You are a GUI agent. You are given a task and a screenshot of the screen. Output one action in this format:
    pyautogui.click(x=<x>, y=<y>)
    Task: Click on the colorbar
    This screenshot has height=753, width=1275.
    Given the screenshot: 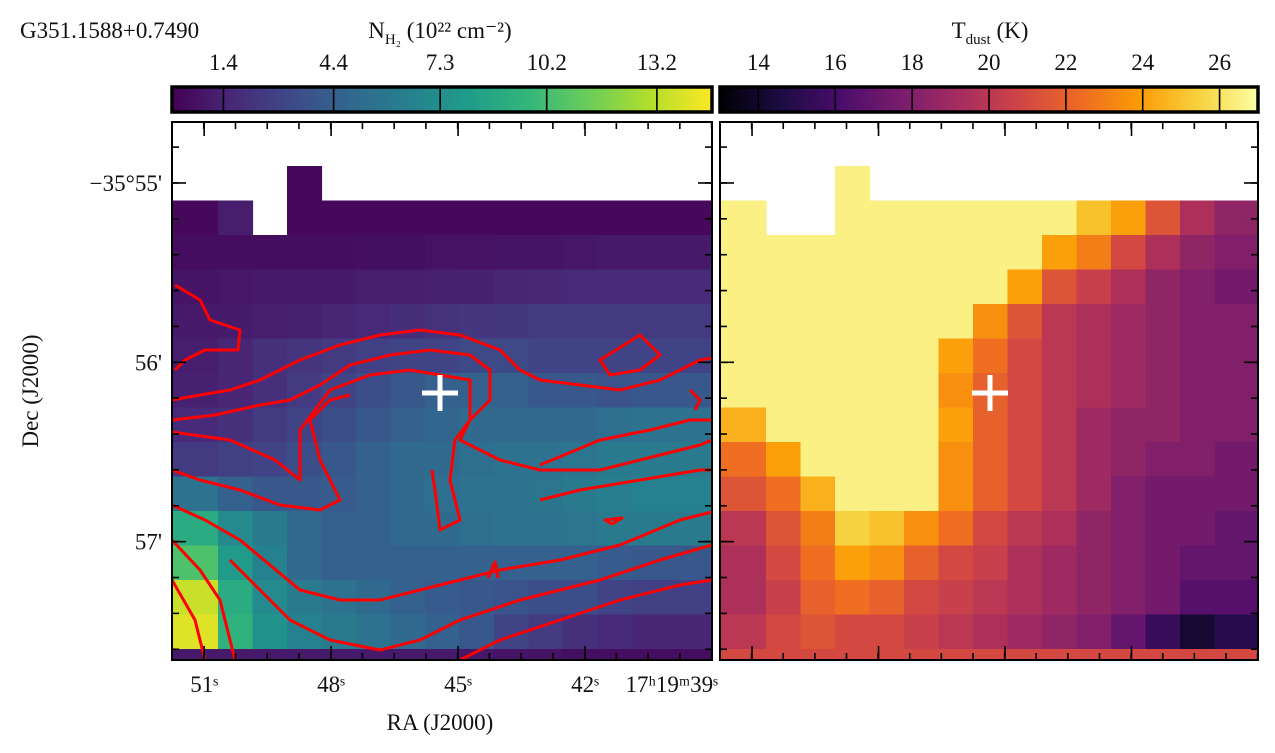 What is the action you would take?
    pyautogui.click(x=442, y=99)
    